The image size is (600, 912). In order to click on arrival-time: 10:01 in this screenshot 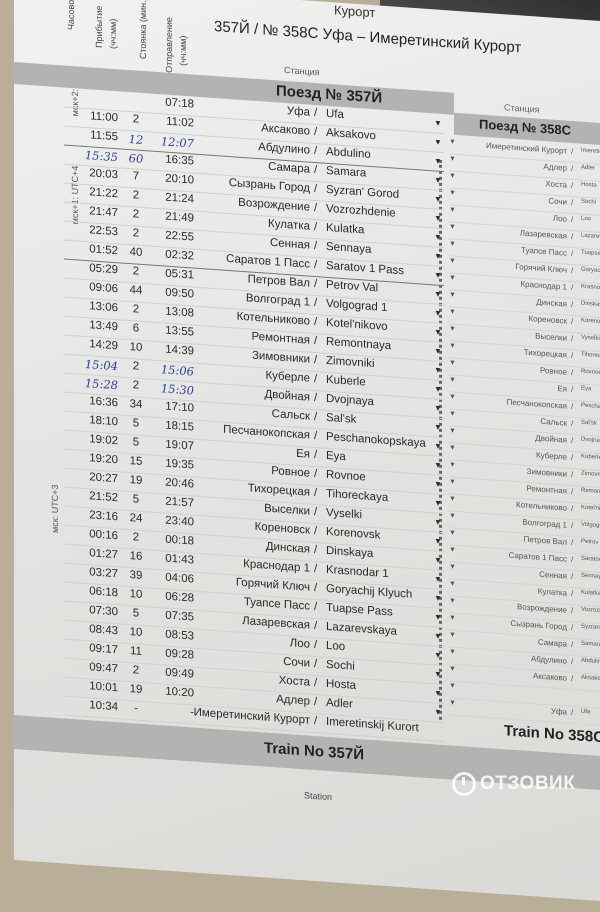, I will do `click(103, 687)`.